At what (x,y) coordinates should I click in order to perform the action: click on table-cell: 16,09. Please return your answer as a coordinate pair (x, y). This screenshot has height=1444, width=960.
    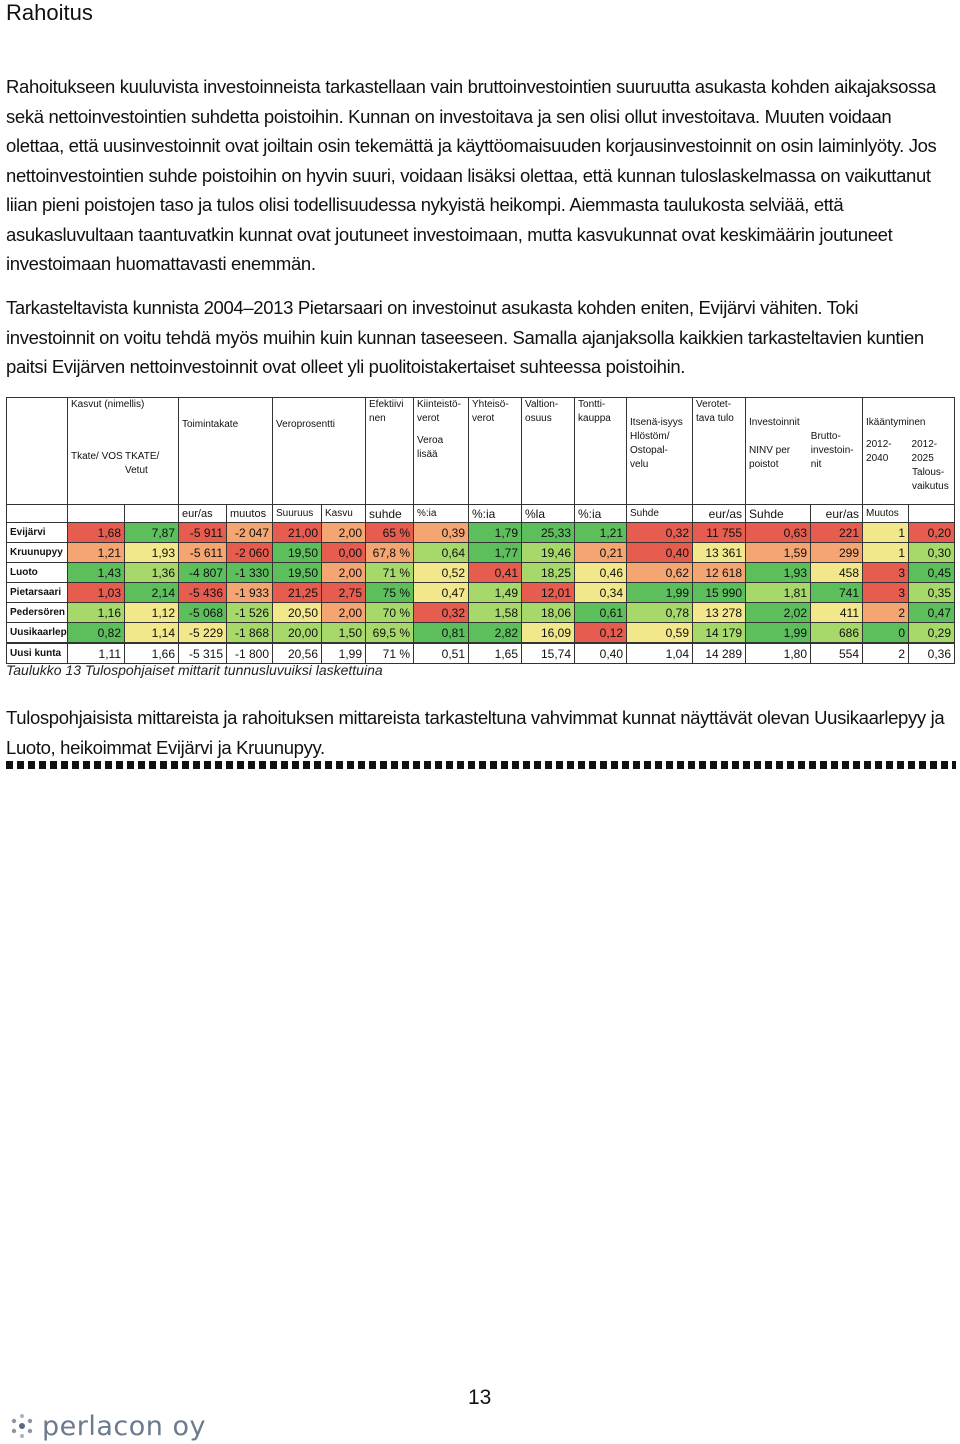
    Looking at the image, I should click on (548, 633).